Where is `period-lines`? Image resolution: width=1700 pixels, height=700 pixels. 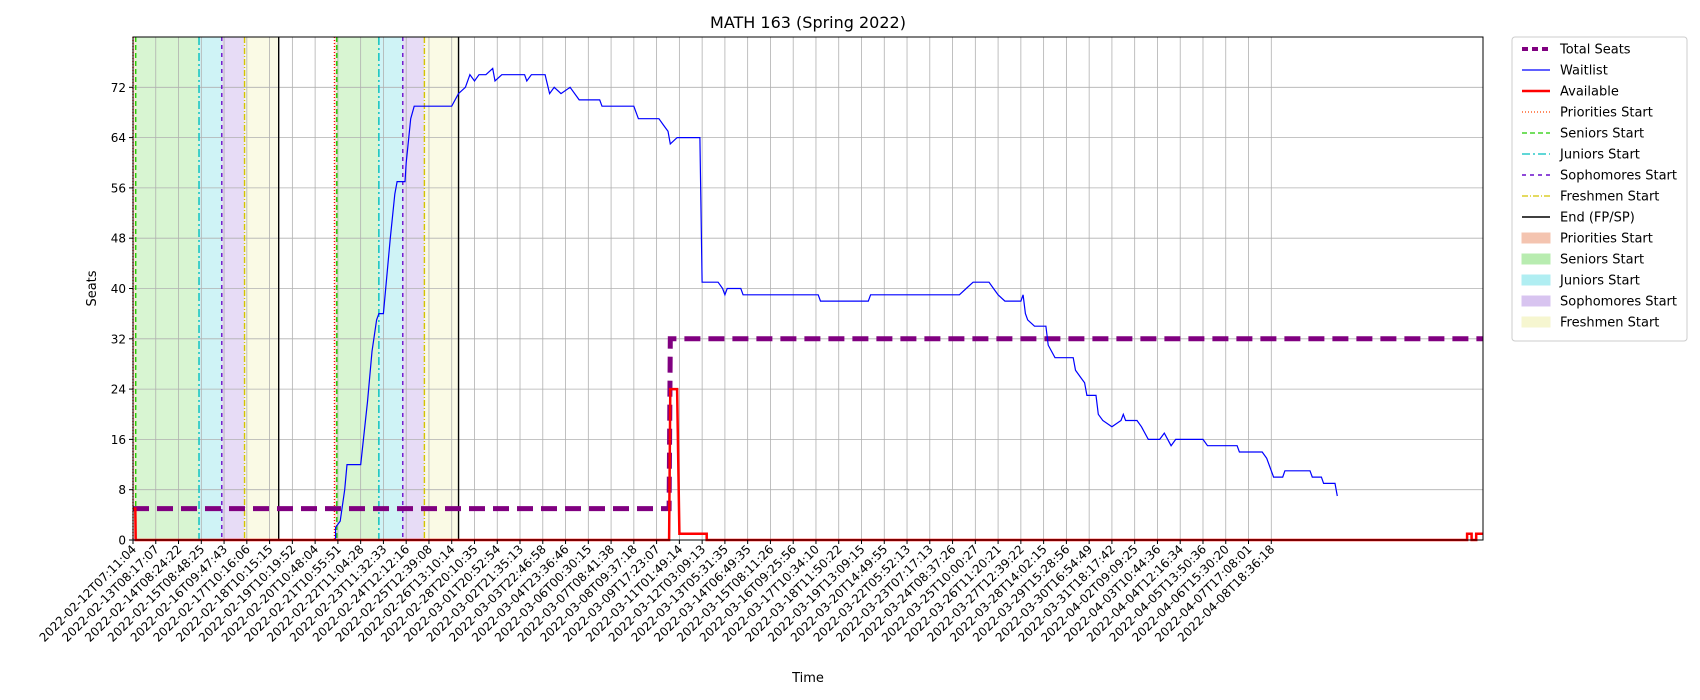
period-lines is located at coordinates (296, 288).